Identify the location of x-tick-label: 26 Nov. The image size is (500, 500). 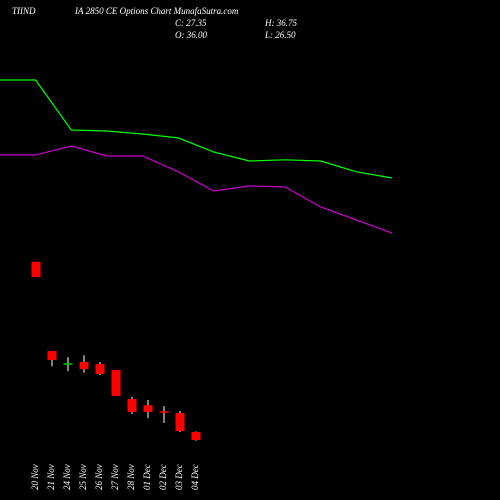
(99, 477).